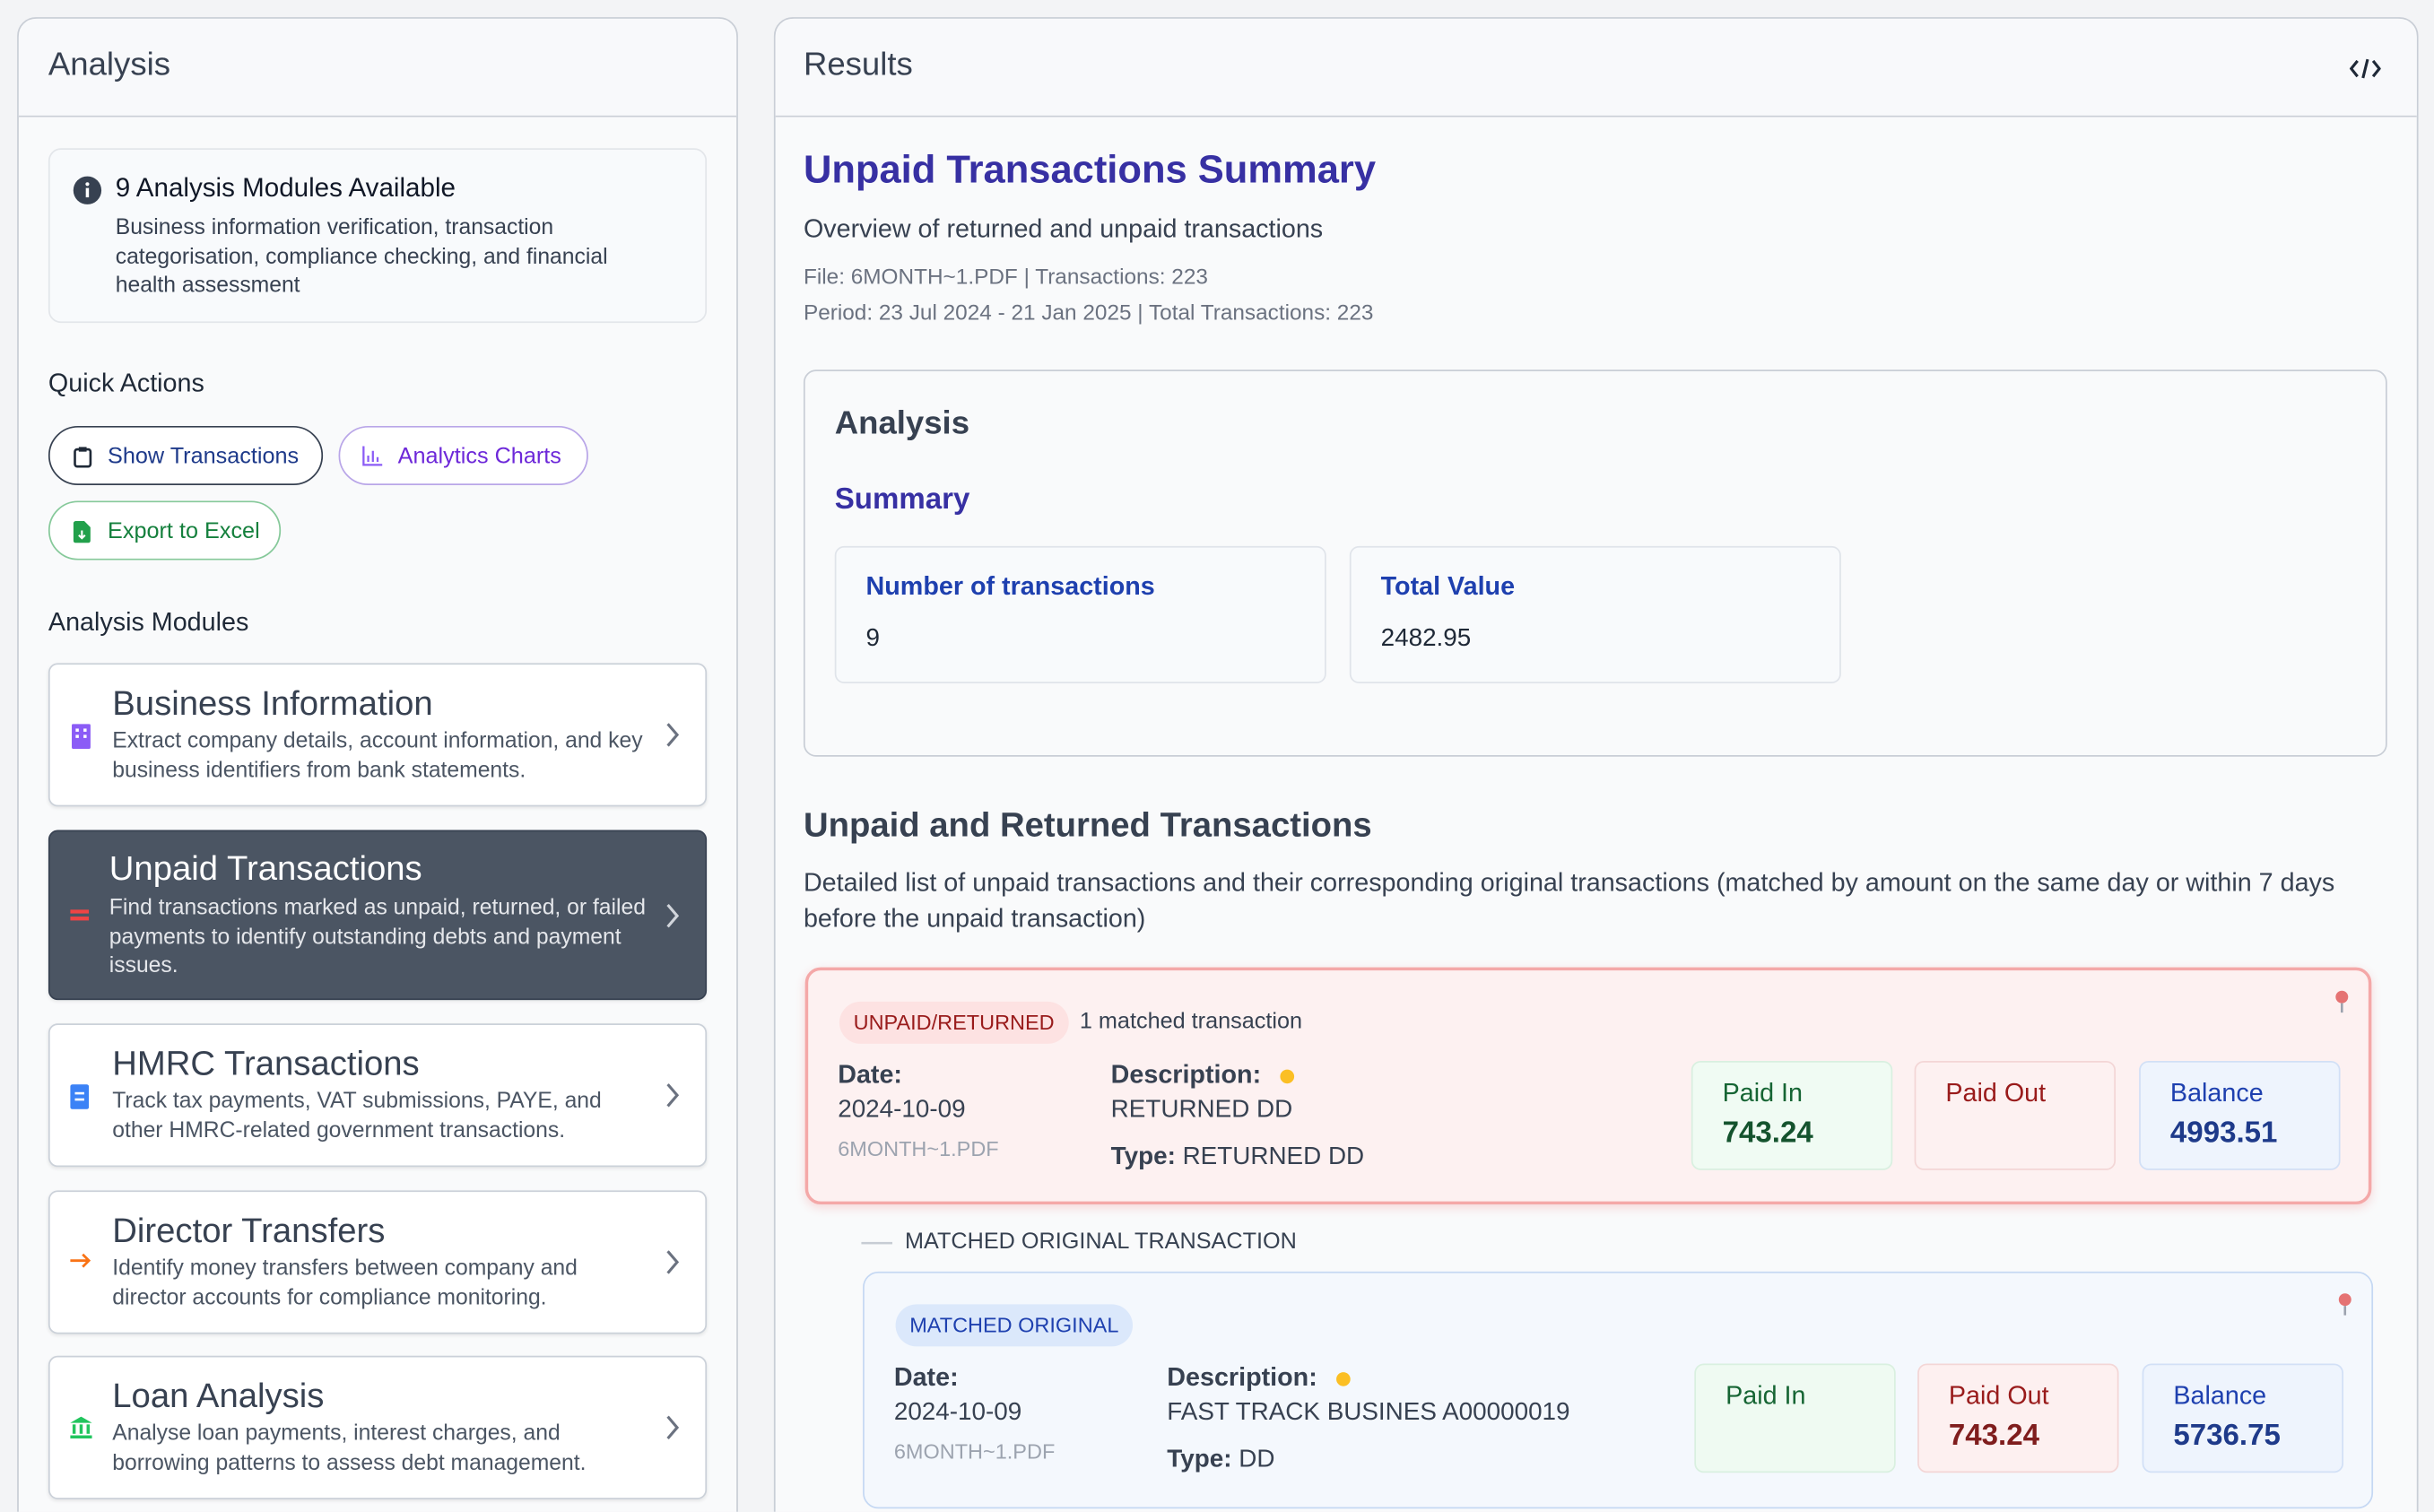 This screenshot has height=1512, width=2434. What do you see at coordinates (2240, 1115) in the screenshot?
I see `balance-box: Balance 4993.51` at bounding box center [2240, 1115].